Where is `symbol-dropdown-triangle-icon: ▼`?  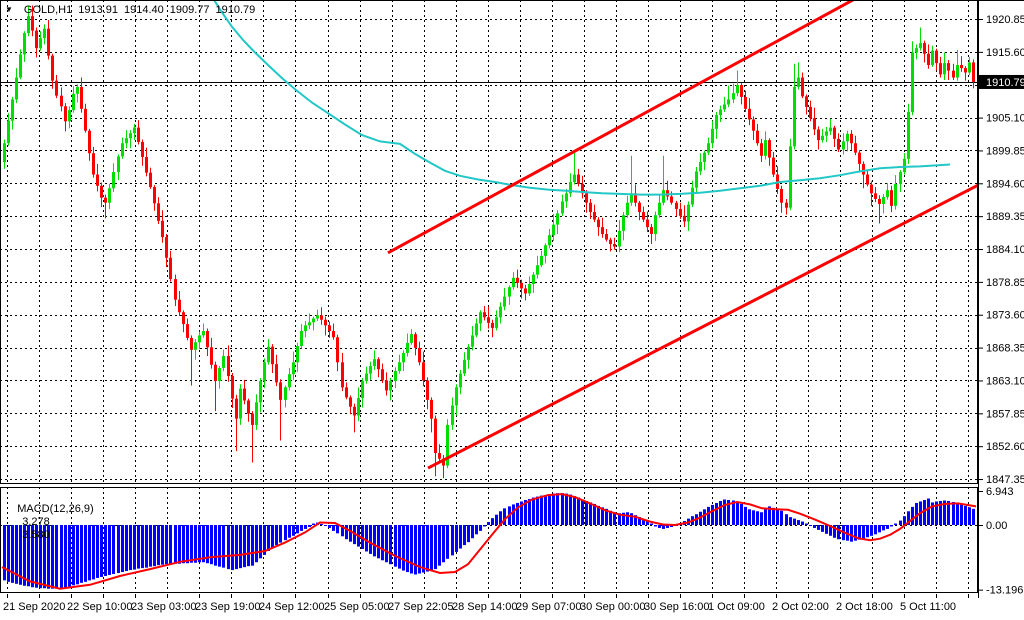 symbol-dropdown-triangle-icon: ▼ is located at coordinates (9, 9).